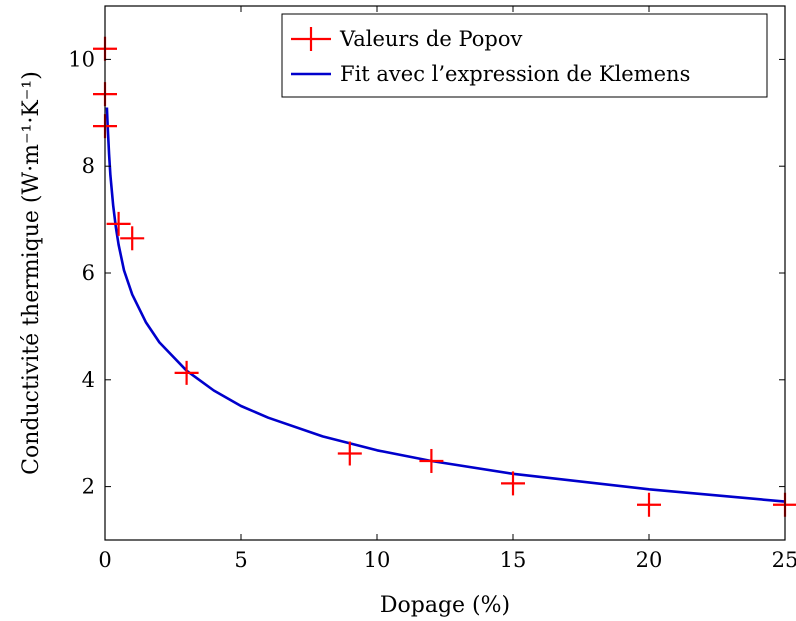 This screenshot has height=621, width=796. I want to click on x-tick-label: 5, so click(240, 560).